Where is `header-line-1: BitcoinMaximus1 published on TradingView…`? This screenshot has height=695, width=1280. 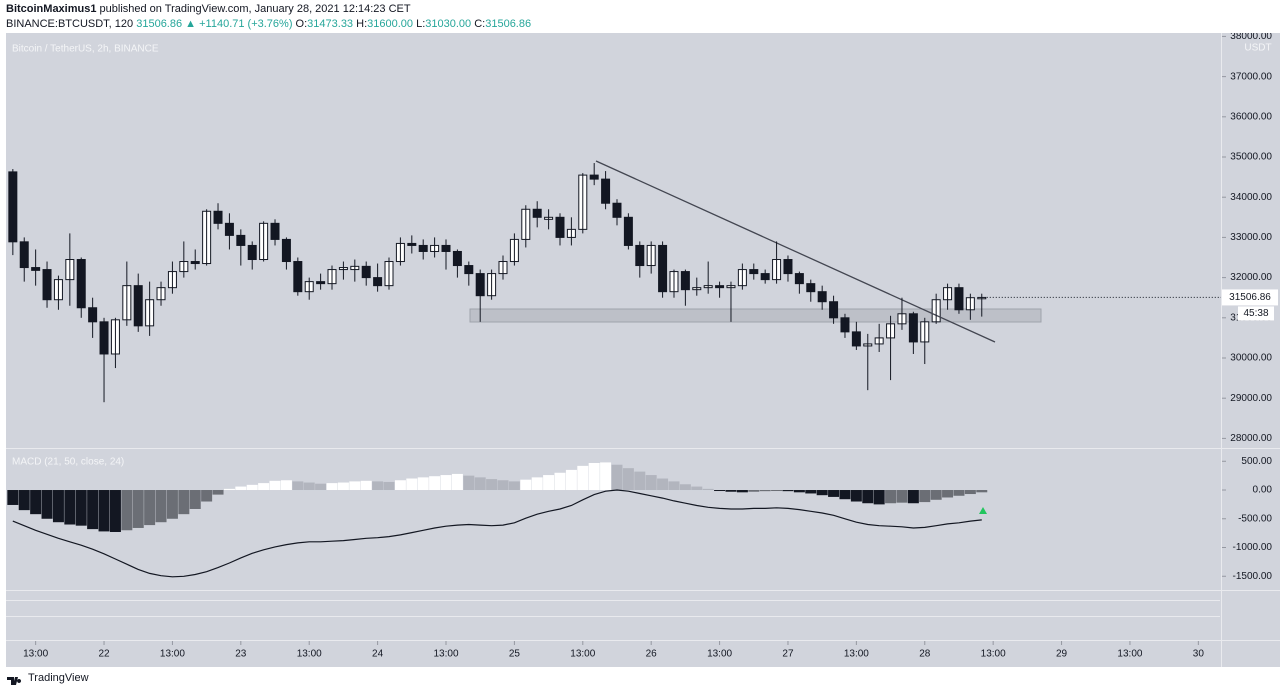
header-line-1: BitcoinMaximus1 published on TradingView… is located at coordinates (268, 9).